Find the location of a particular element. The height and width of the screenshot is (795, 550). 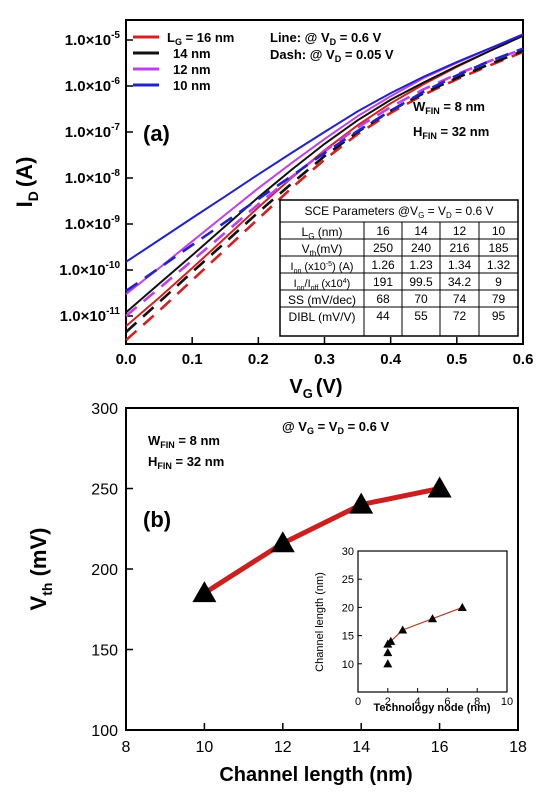

annotation-wfin: WFIN = 8 nm is located at coordinates (449, 107).